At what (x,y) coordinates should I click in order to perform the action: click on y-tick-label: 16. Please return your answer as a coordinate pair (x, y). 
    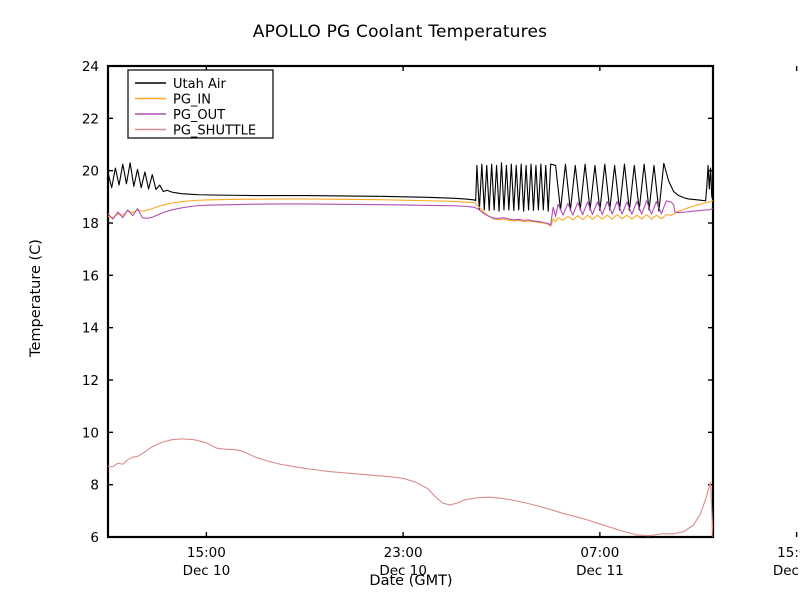
    Looking at the image, I should click on (90, 276).